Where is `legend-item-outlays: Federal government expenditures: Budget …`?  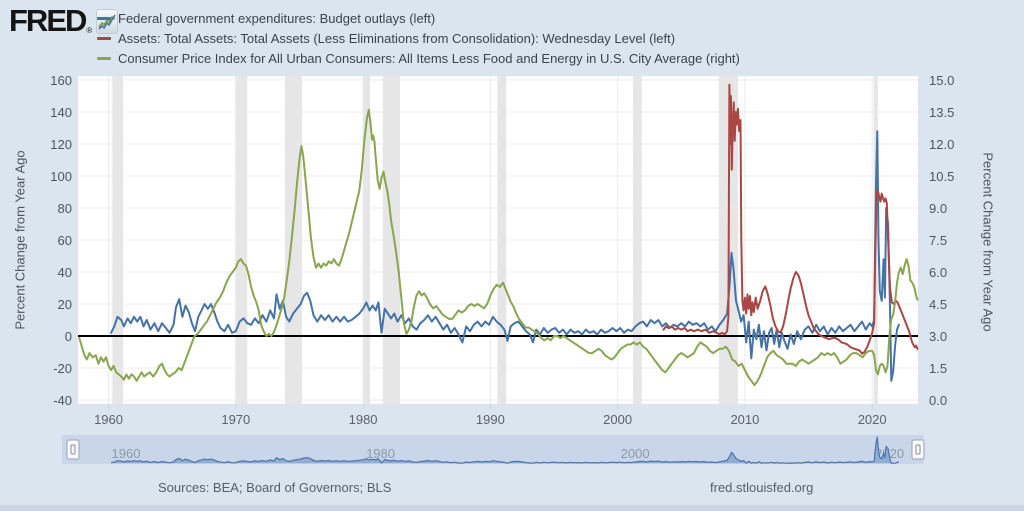
legend-item-outlays: Federal government expenditures: Budget … is located at coordinates (418, 18).